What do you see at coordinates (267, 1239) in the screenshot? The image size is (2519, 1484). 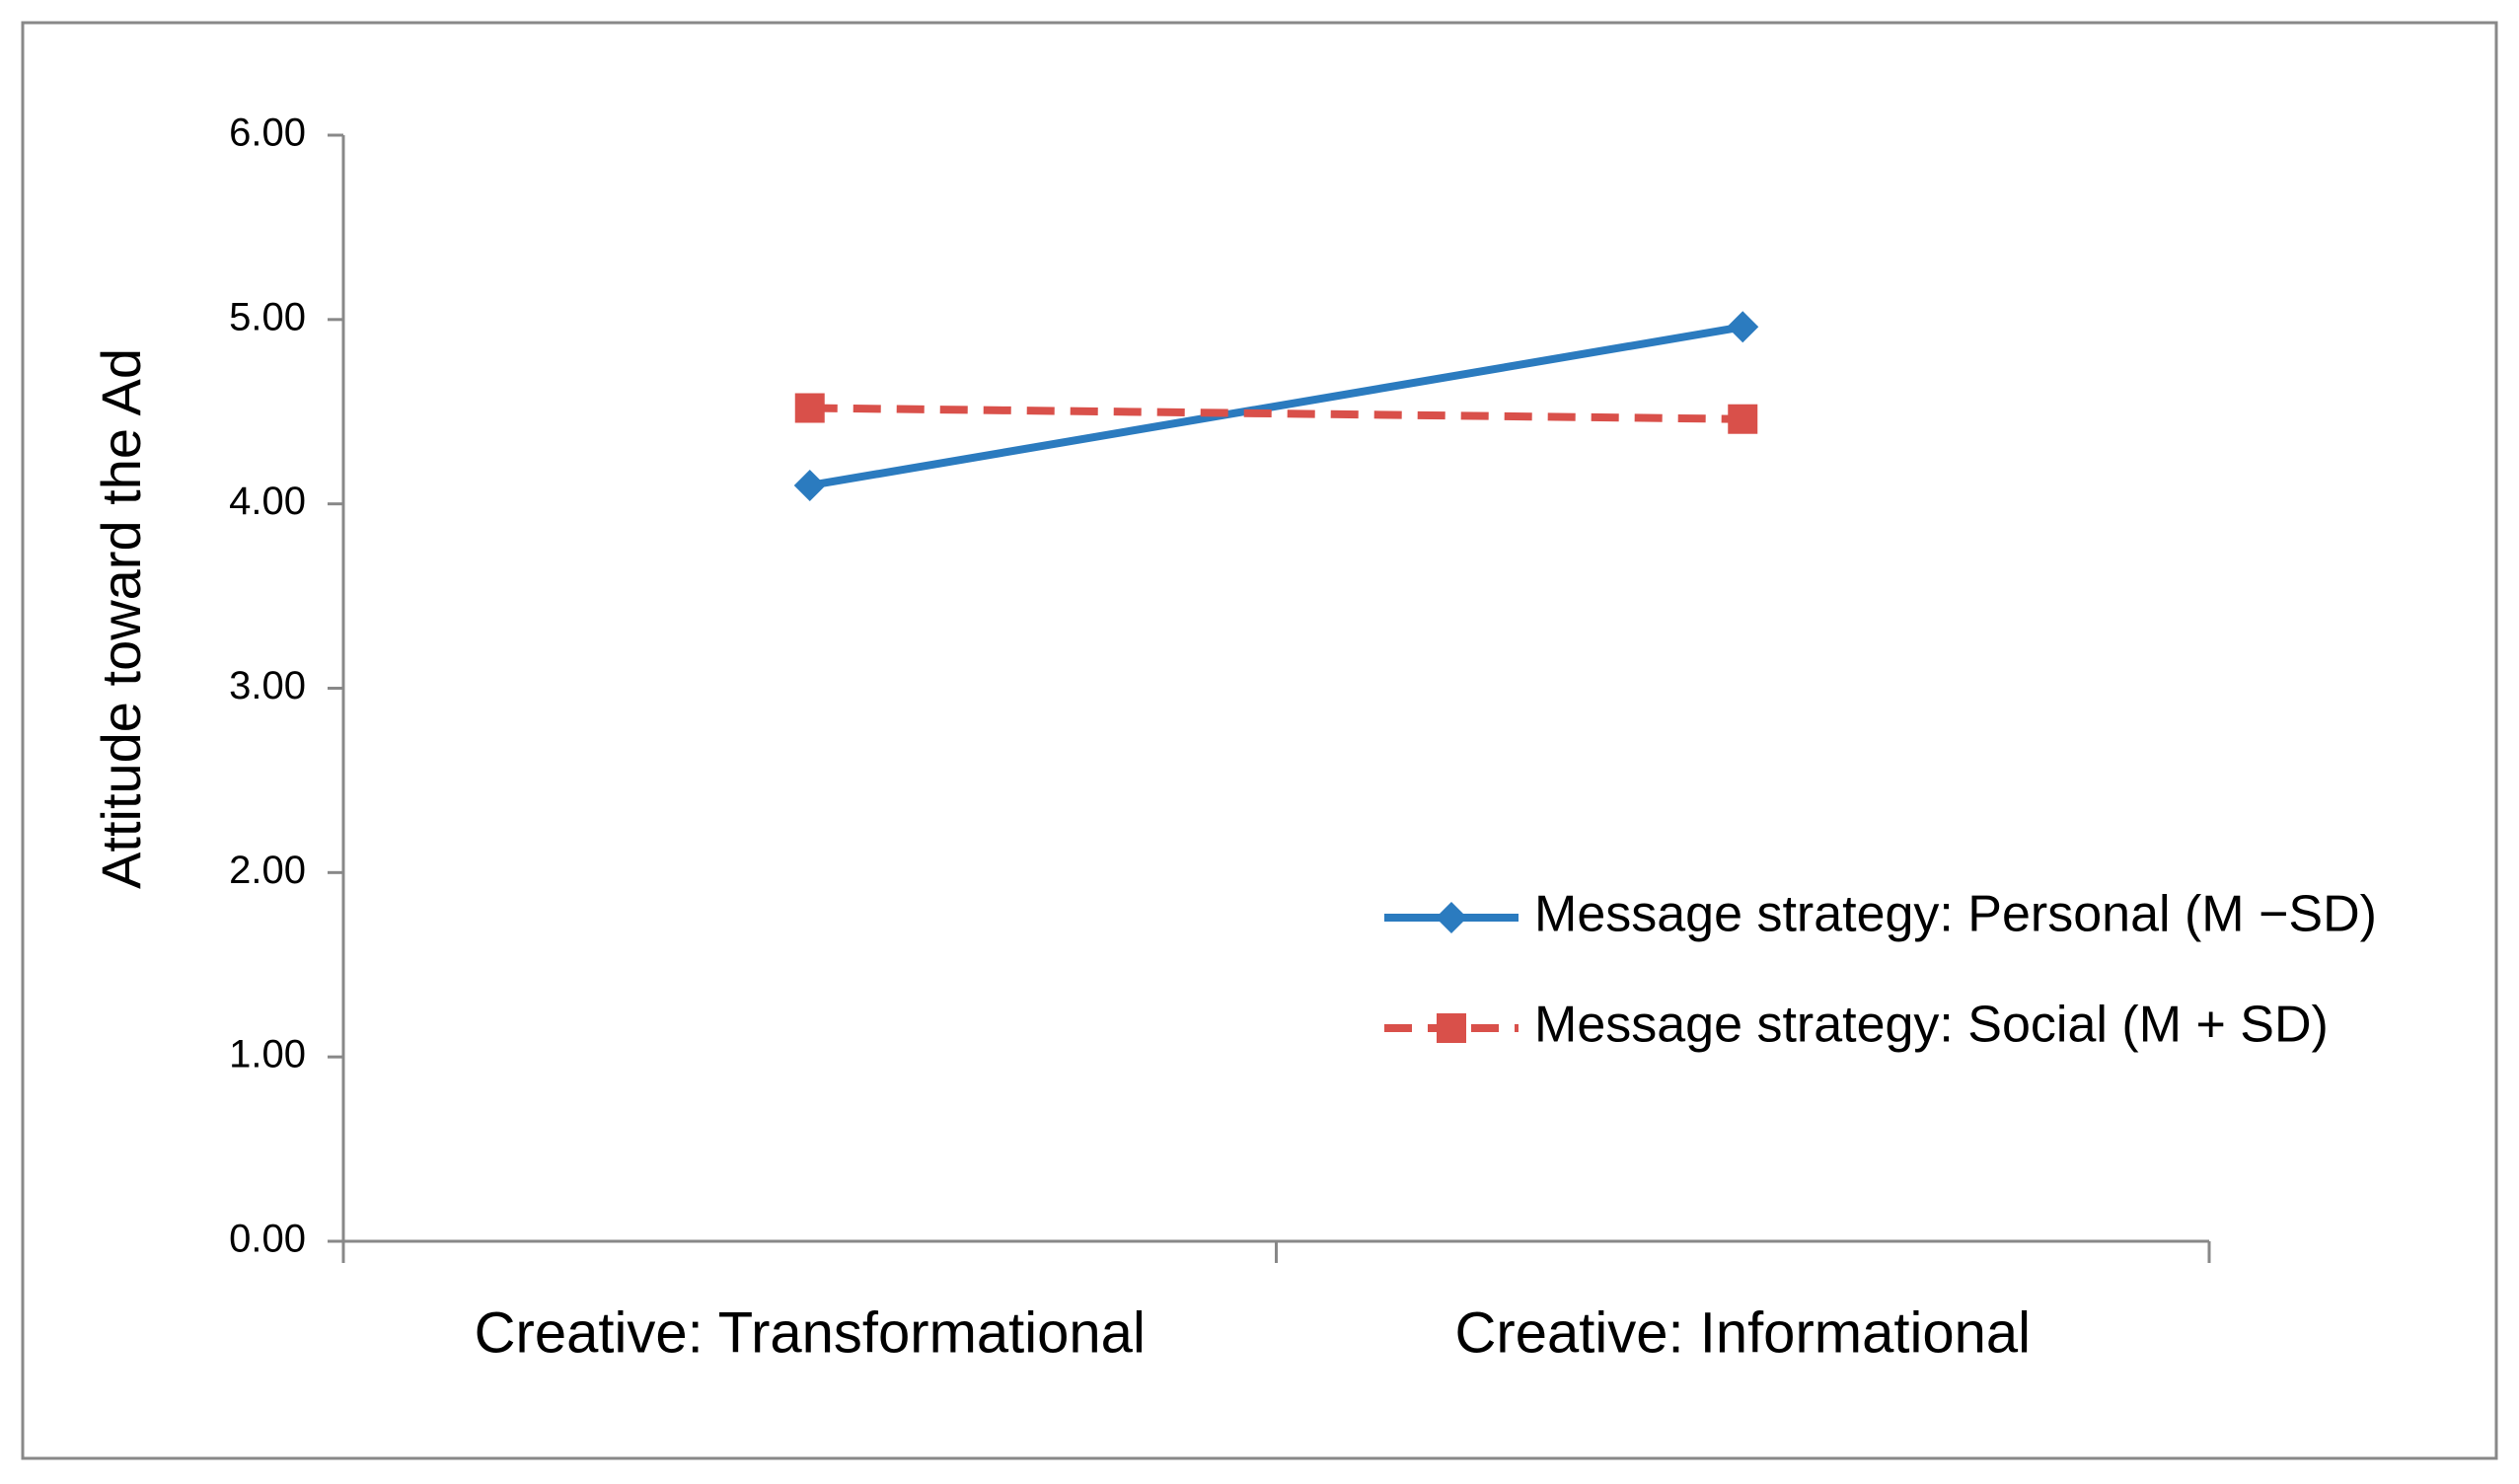 I see `y-tick-label: 0.00` at bounding box center [267, 1239].